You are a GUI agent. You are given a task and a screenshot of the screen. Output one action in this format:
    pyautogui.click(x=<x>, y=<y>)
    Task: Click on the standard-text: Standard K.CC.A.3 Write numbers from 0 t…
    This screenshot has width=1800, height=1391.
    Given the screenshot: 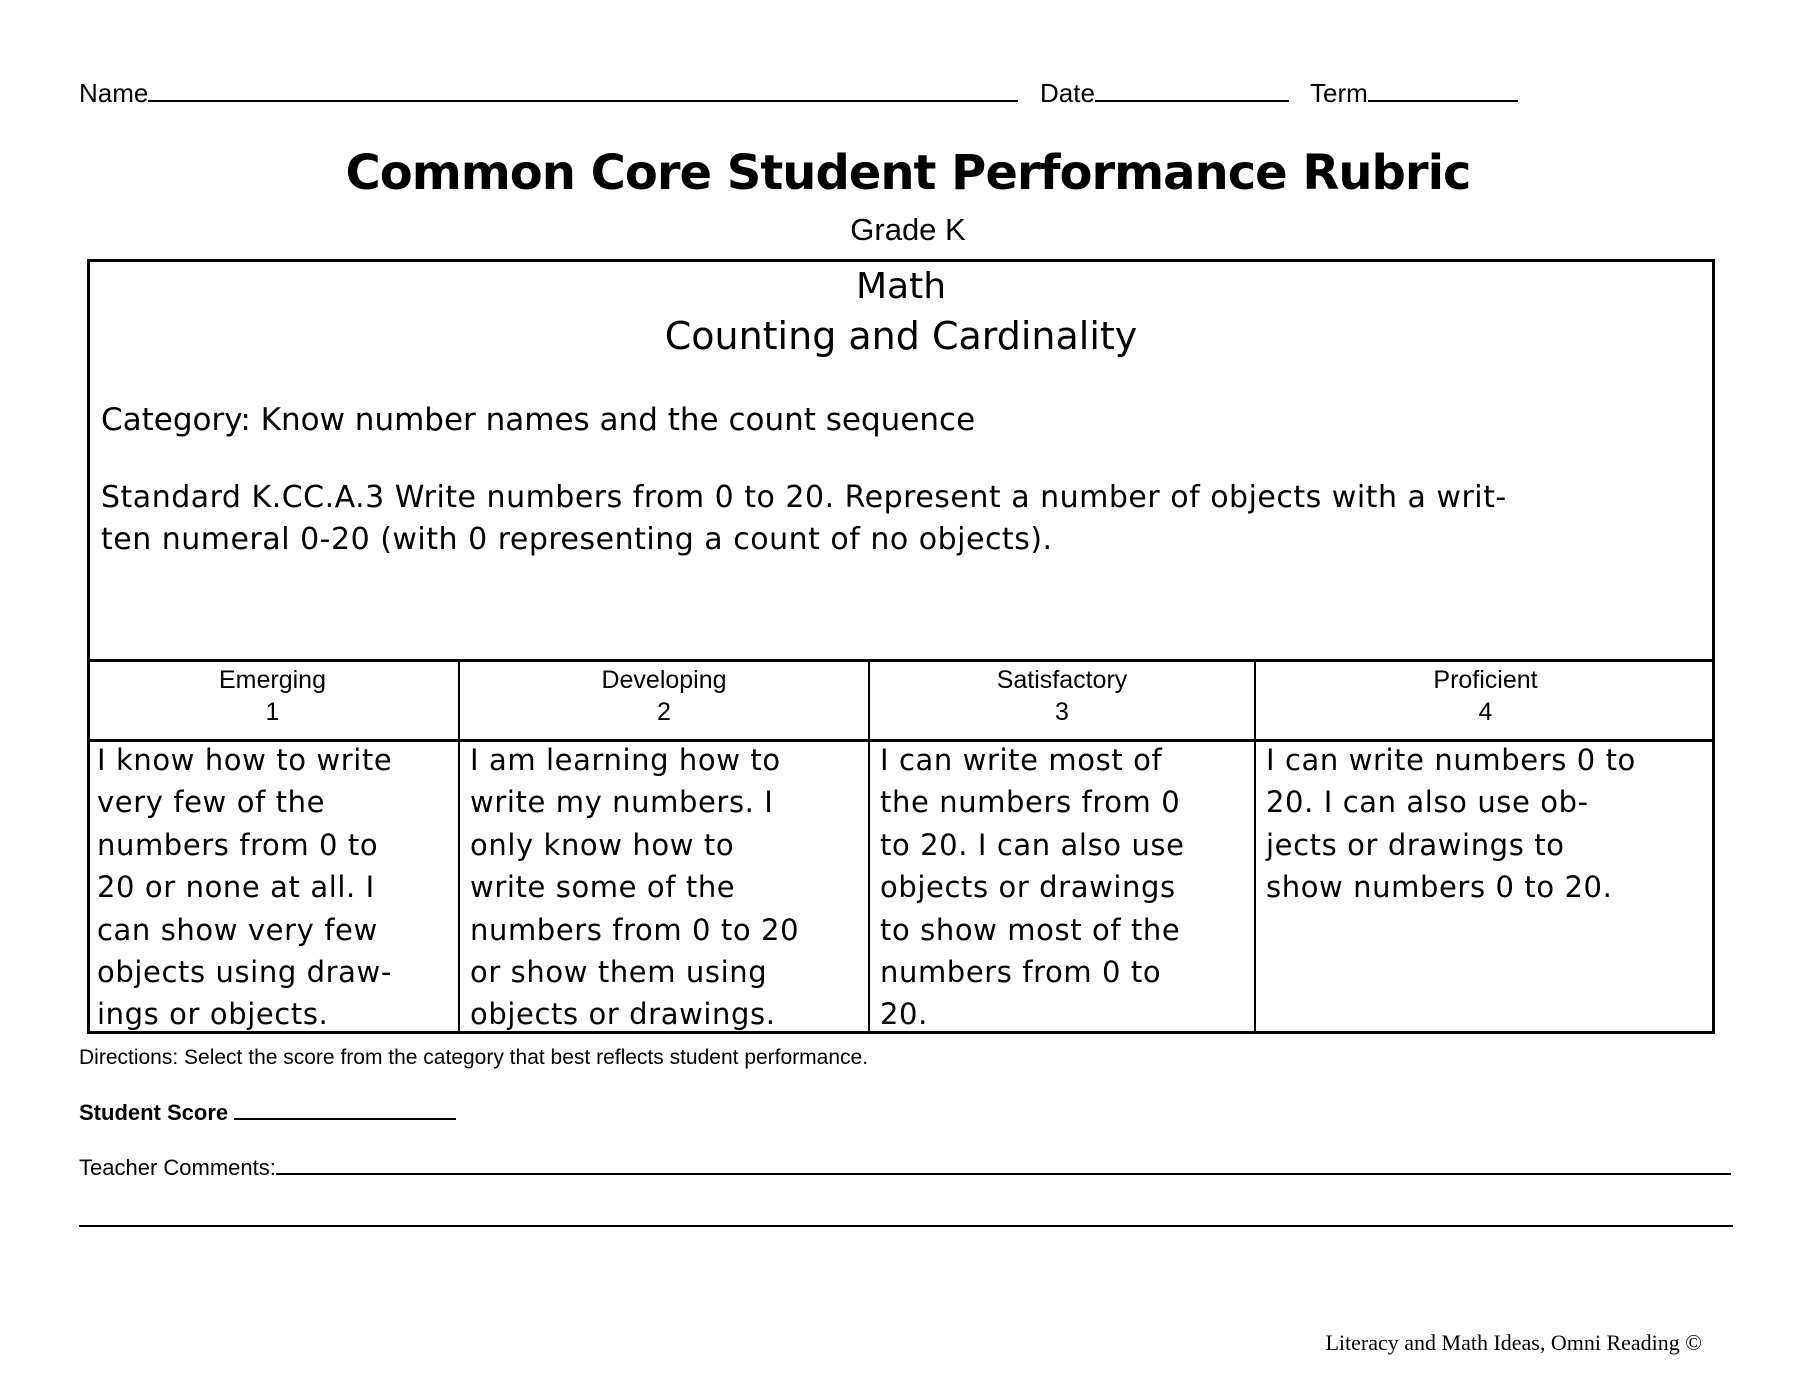 What is the action you would take?
    pyautogui.click(x=804, y=519)
    